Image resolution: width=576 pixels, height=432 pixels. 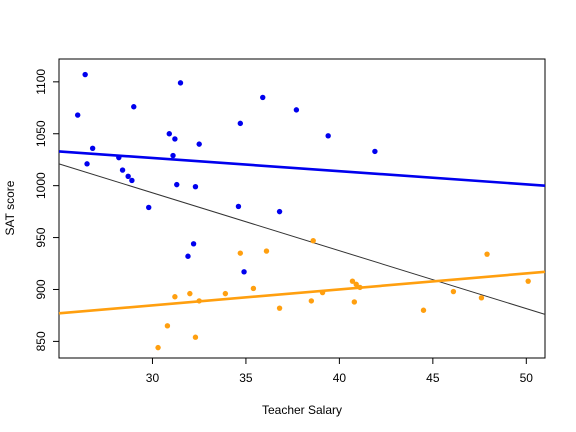 What do you see at coordinates (41, 133) in the screenshot?
I see `y-tick-label-1050: 1050` at bounding box center [41, 133].